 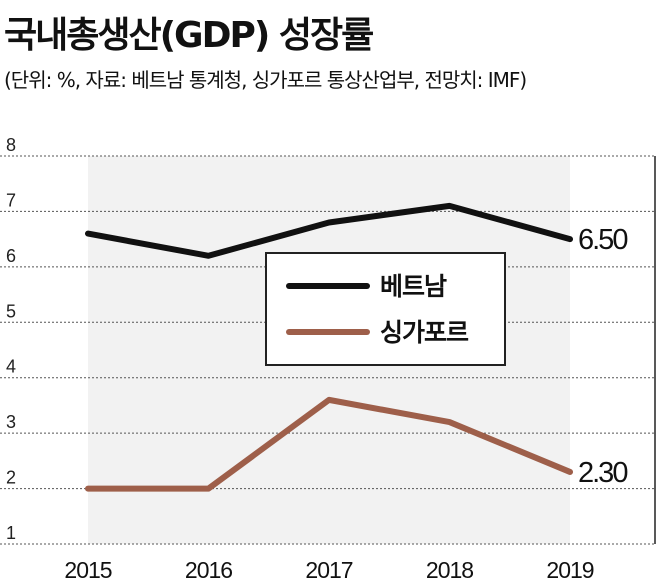 I want to click on y-tick-label: 5, so click(x=11, y=311).